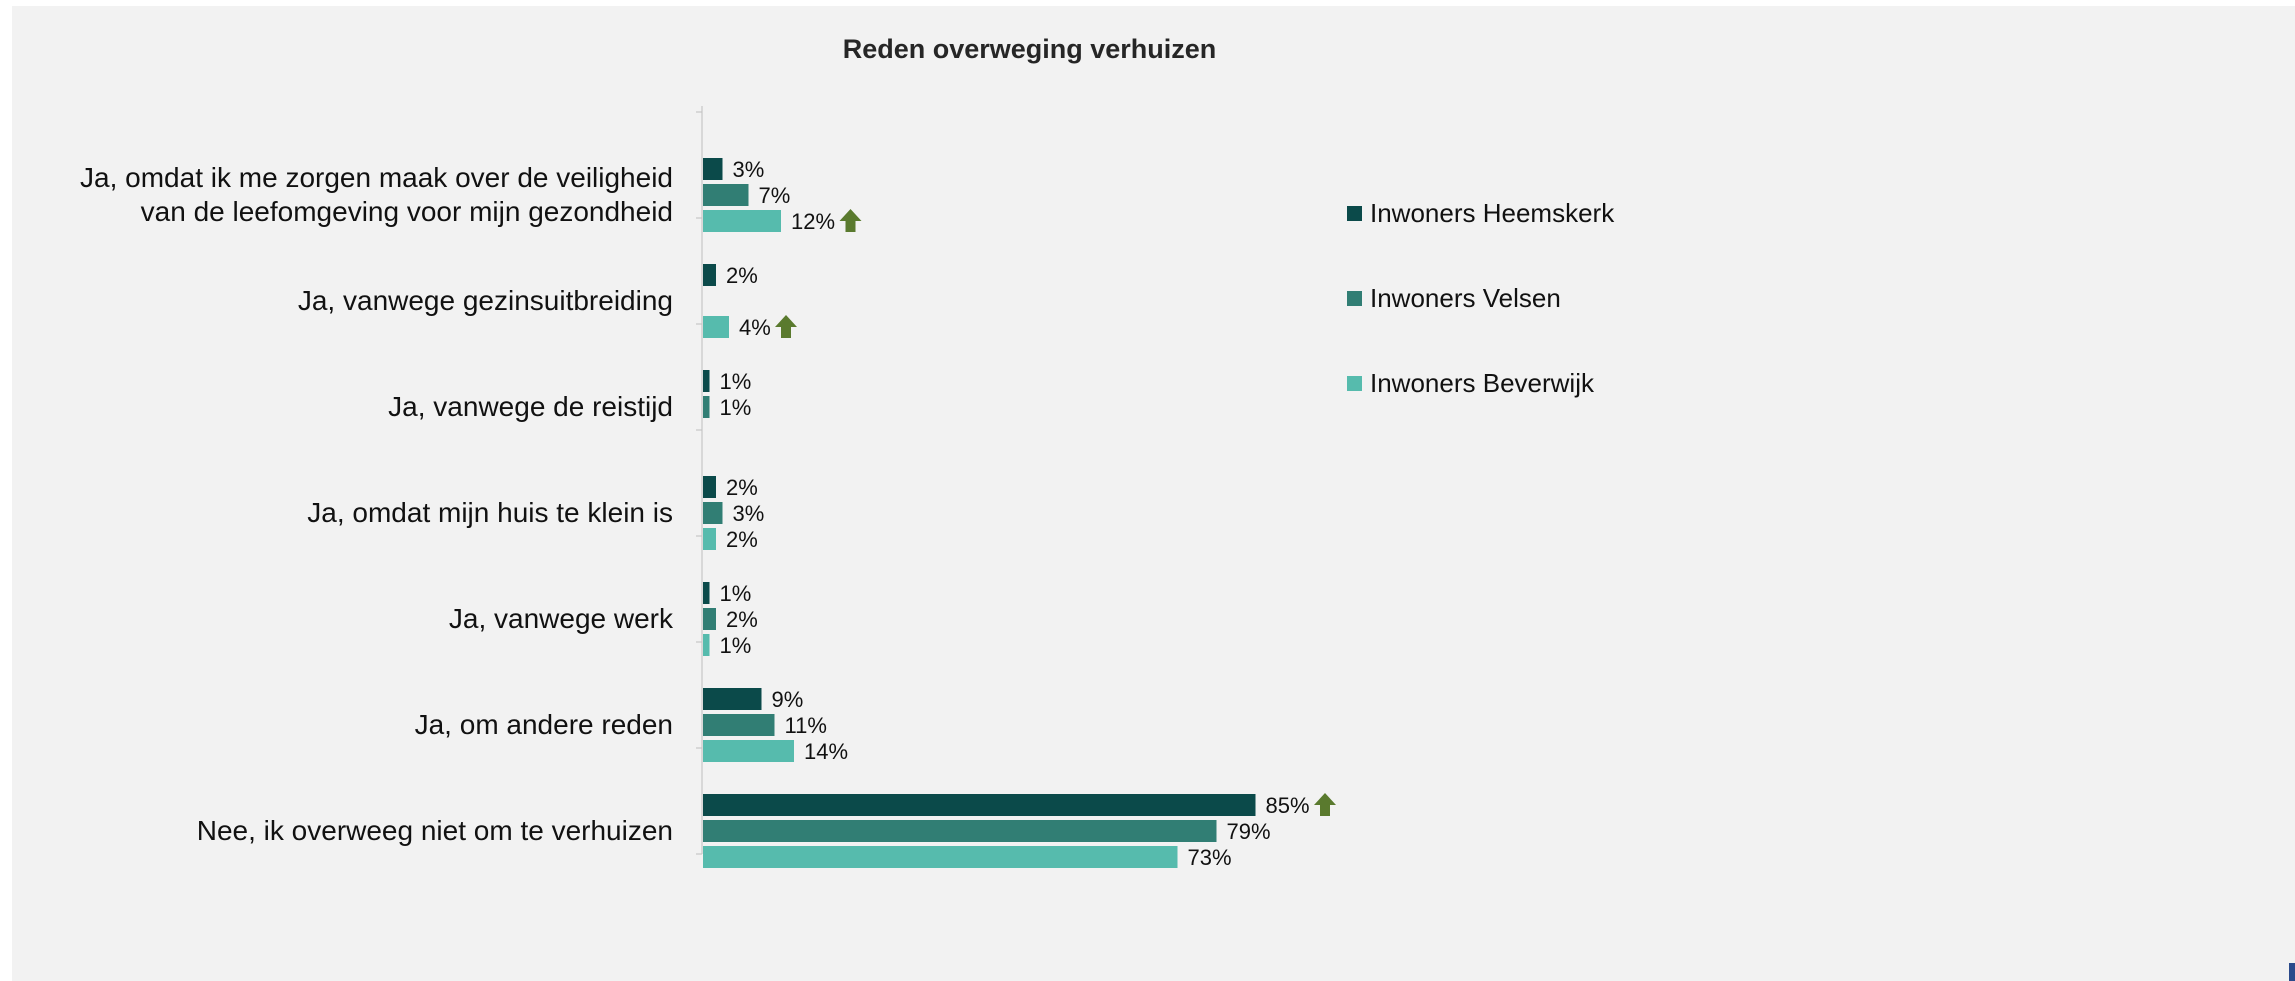 Image resolution: width=2295 pixels, height=981 pixels. I want to click on data-label: 12%, so click(813, 221).